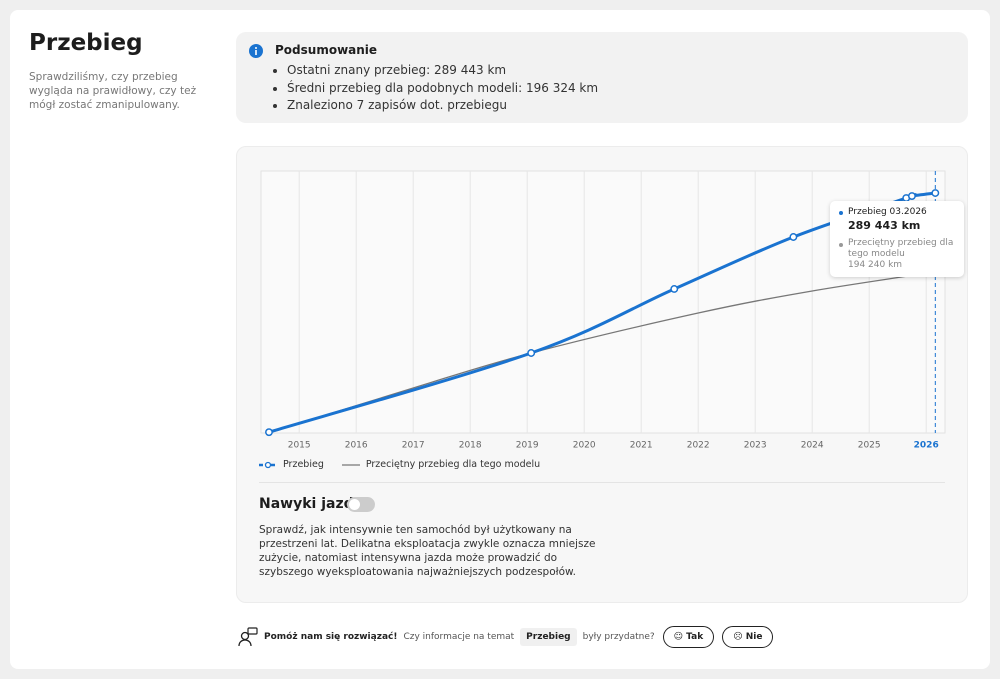 The width and height of the screenshot is (1000, 679). What do you see at coordinates (618, 637) in the screenshot?
I see `feedback-question: były przydatne?` at bounding box center [618, 637].